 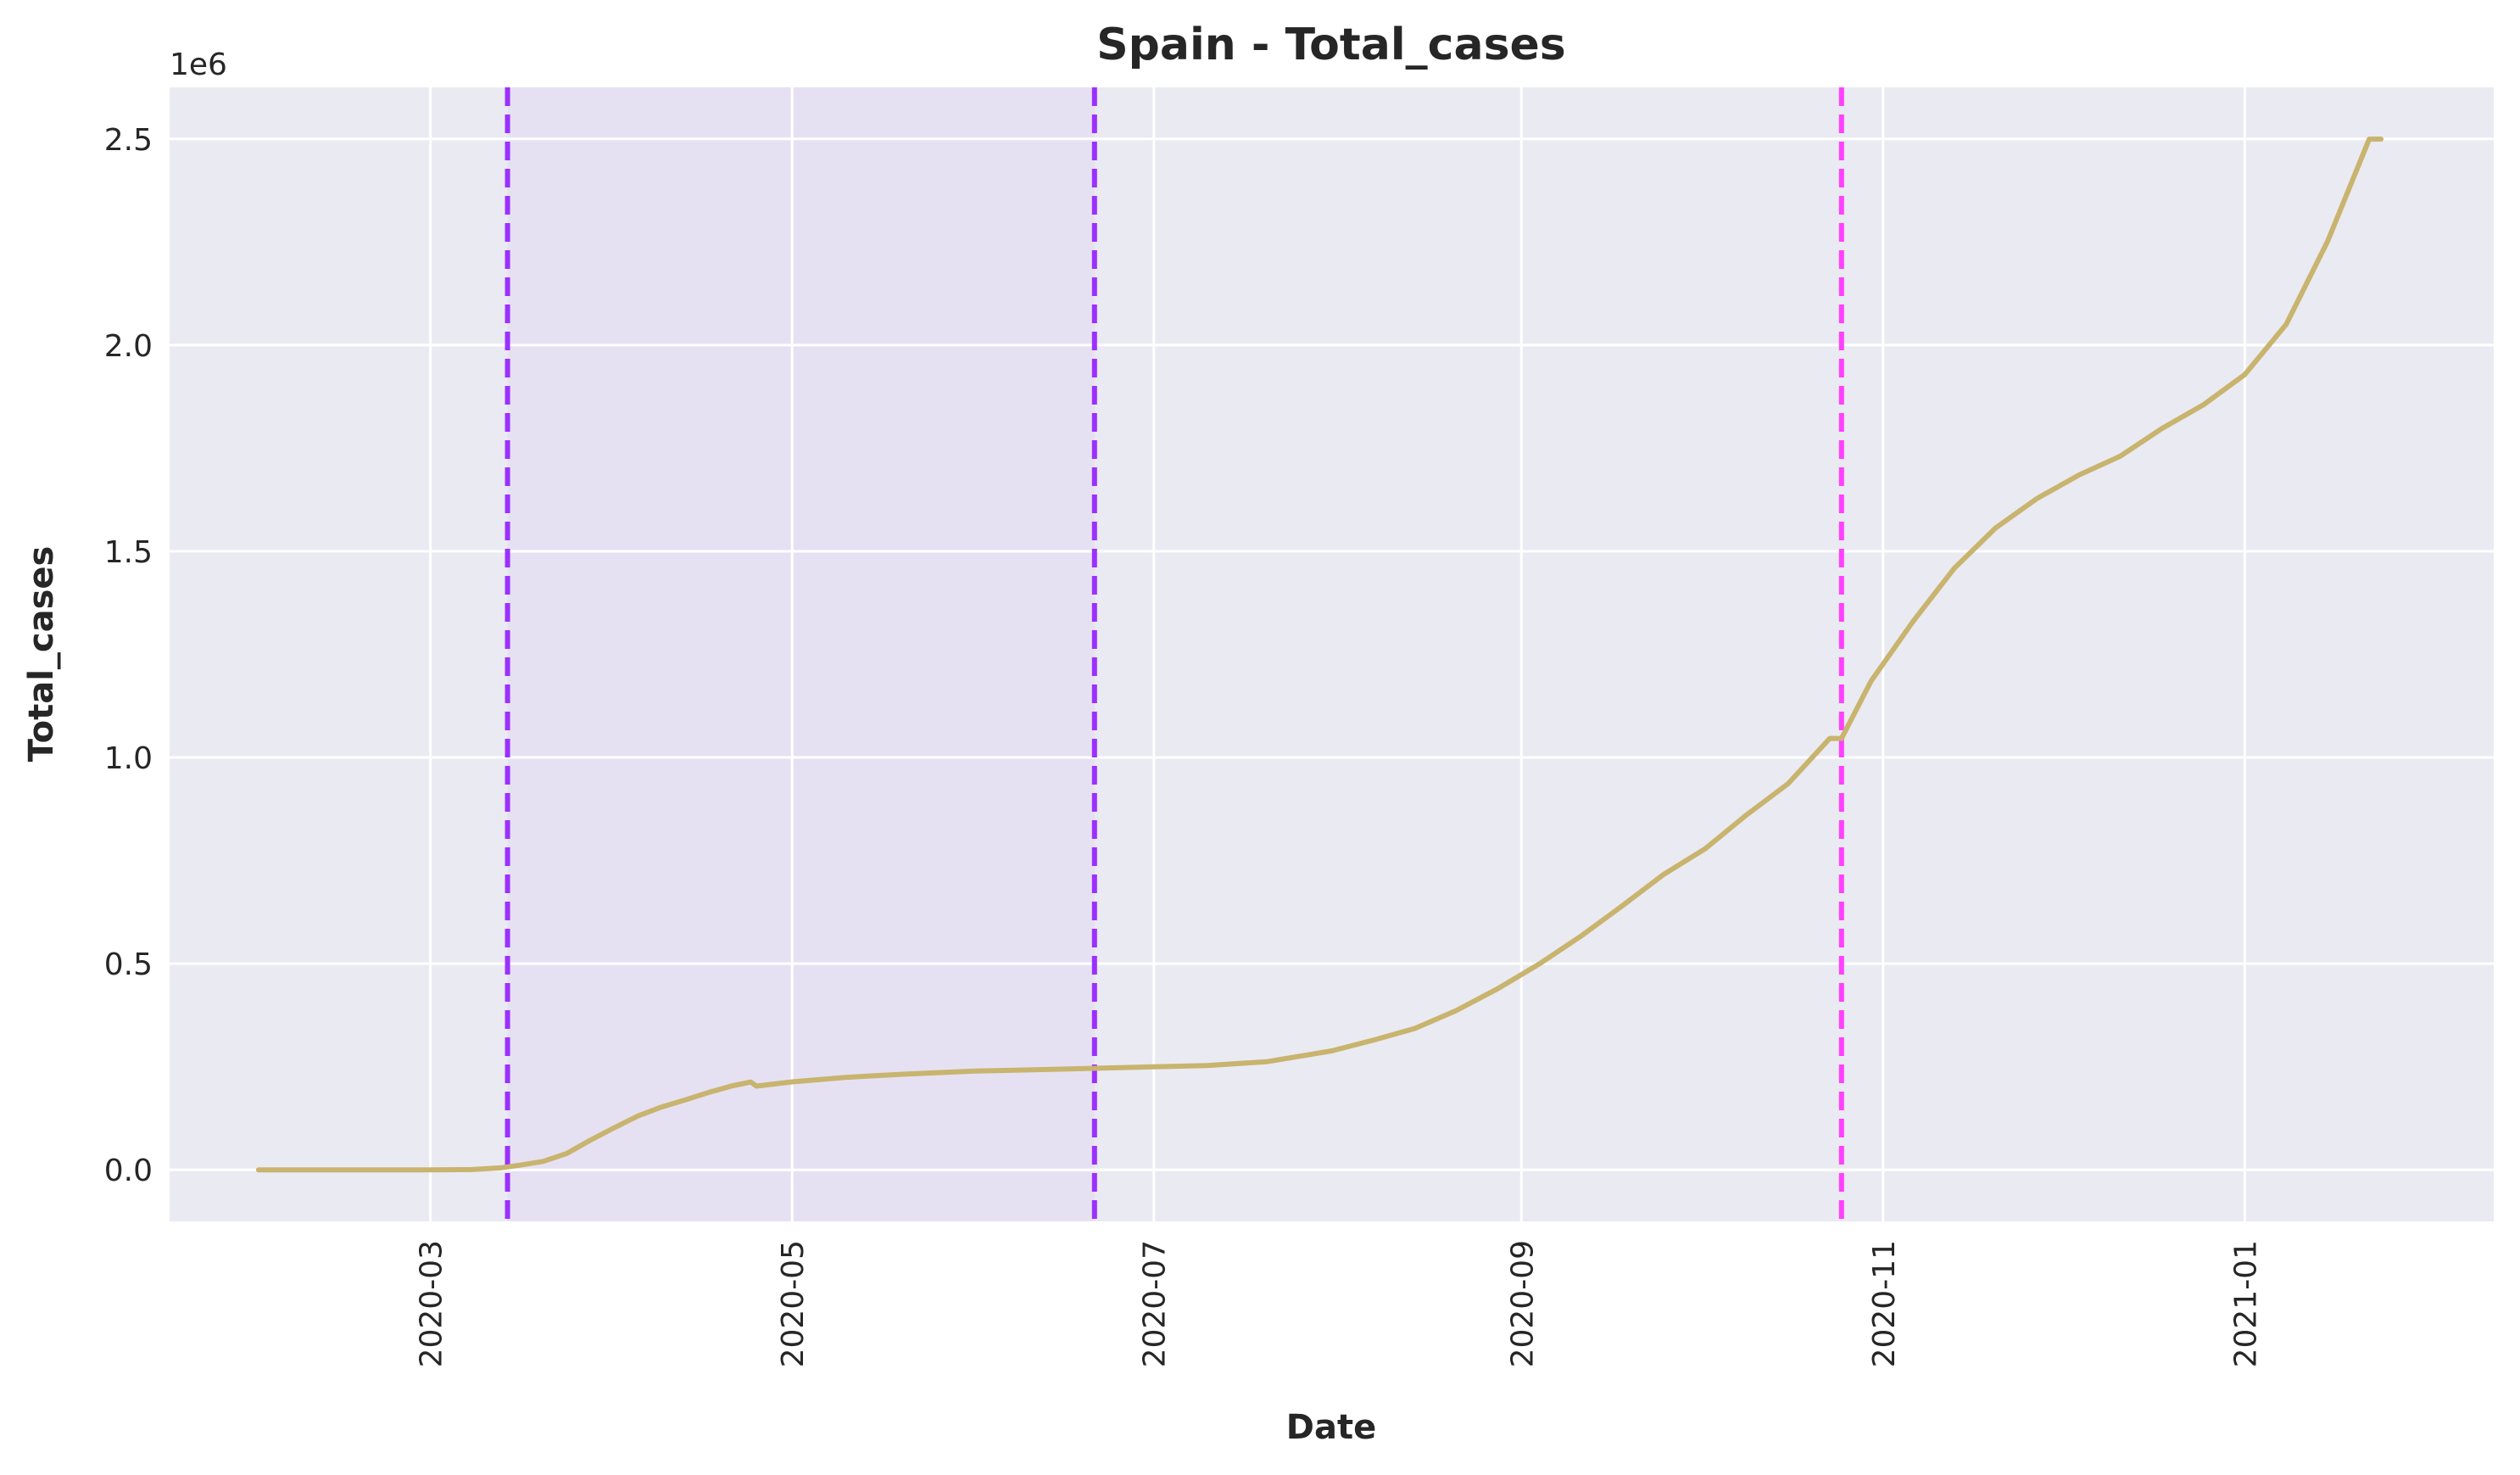 I want to click on x-axis-label: Date, so click(x=1331, y=1427).